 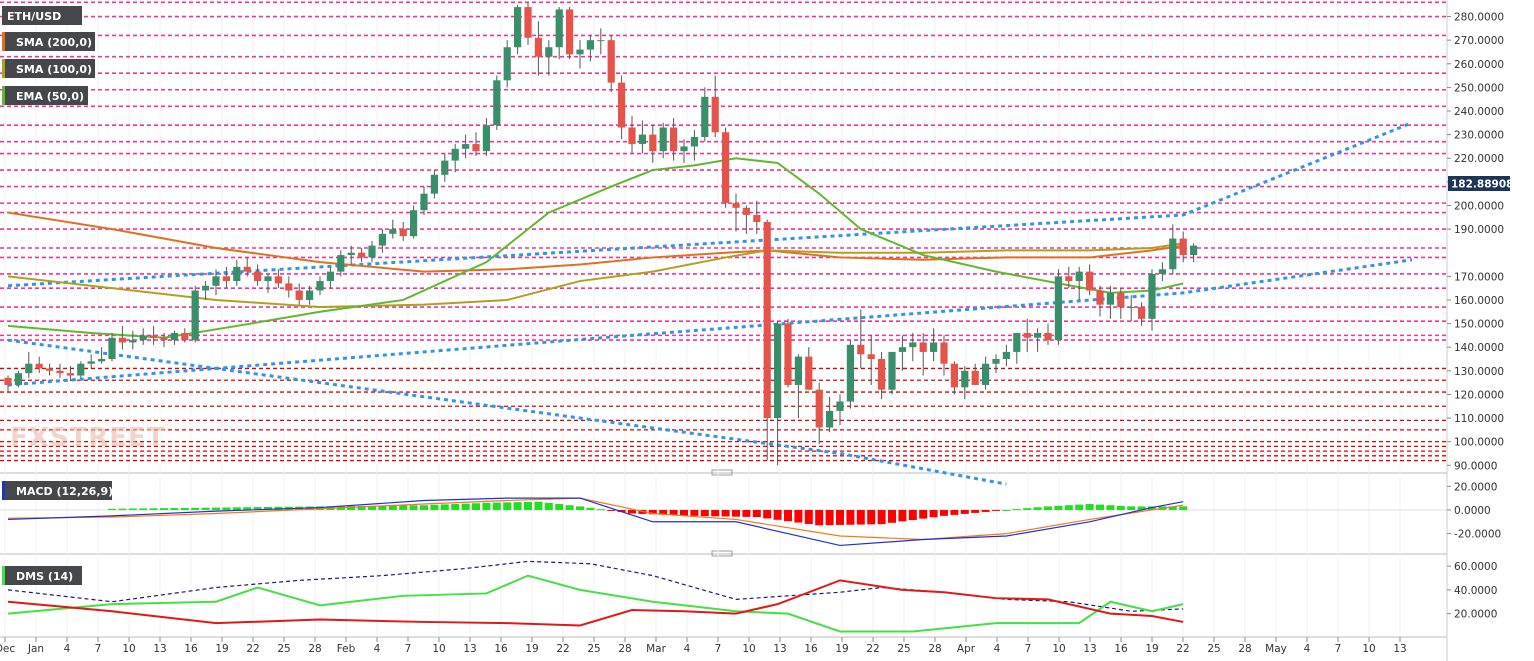 I want to click on y-tick-label: 190.0000, so click(x=1479, y=230).